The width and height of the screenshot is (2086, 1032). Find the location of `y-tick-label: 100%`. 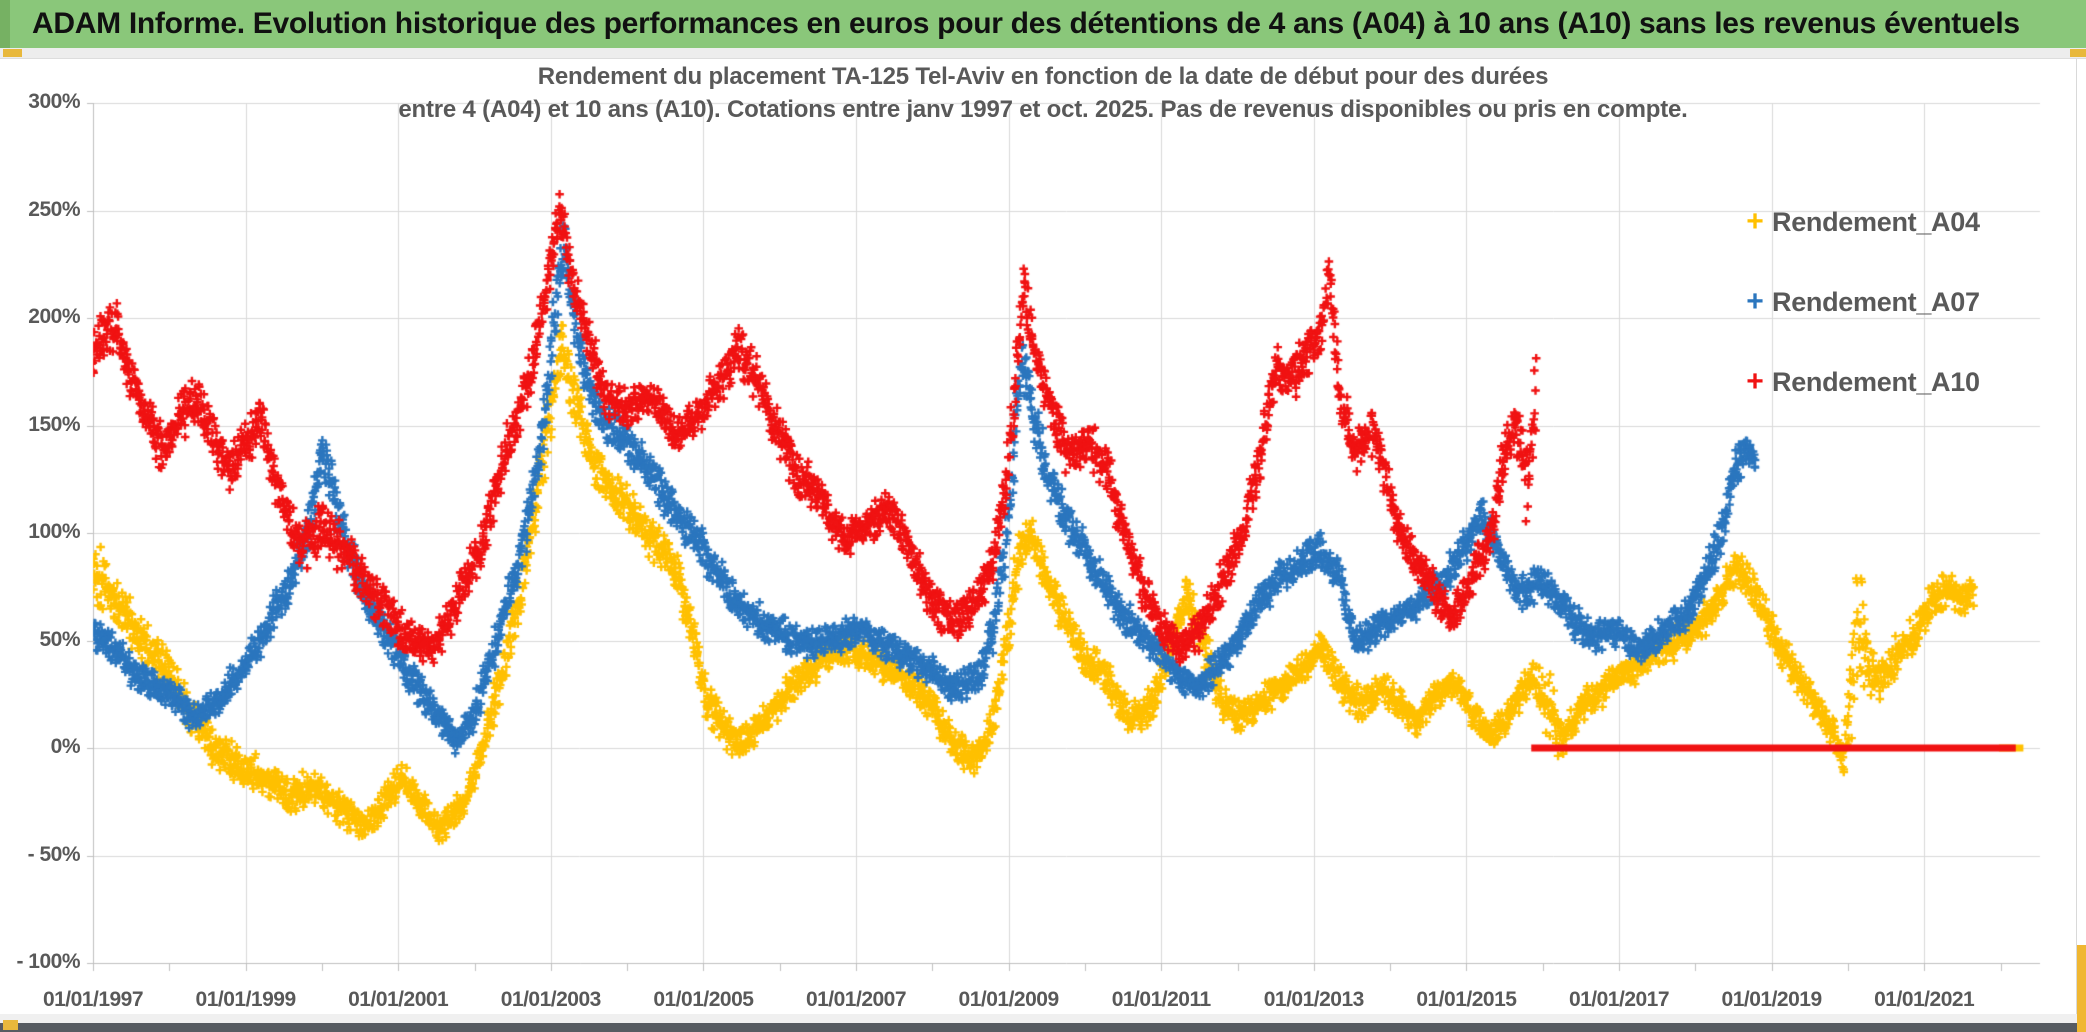

y-tick-label: 100% is located at coordinates (54, 531).